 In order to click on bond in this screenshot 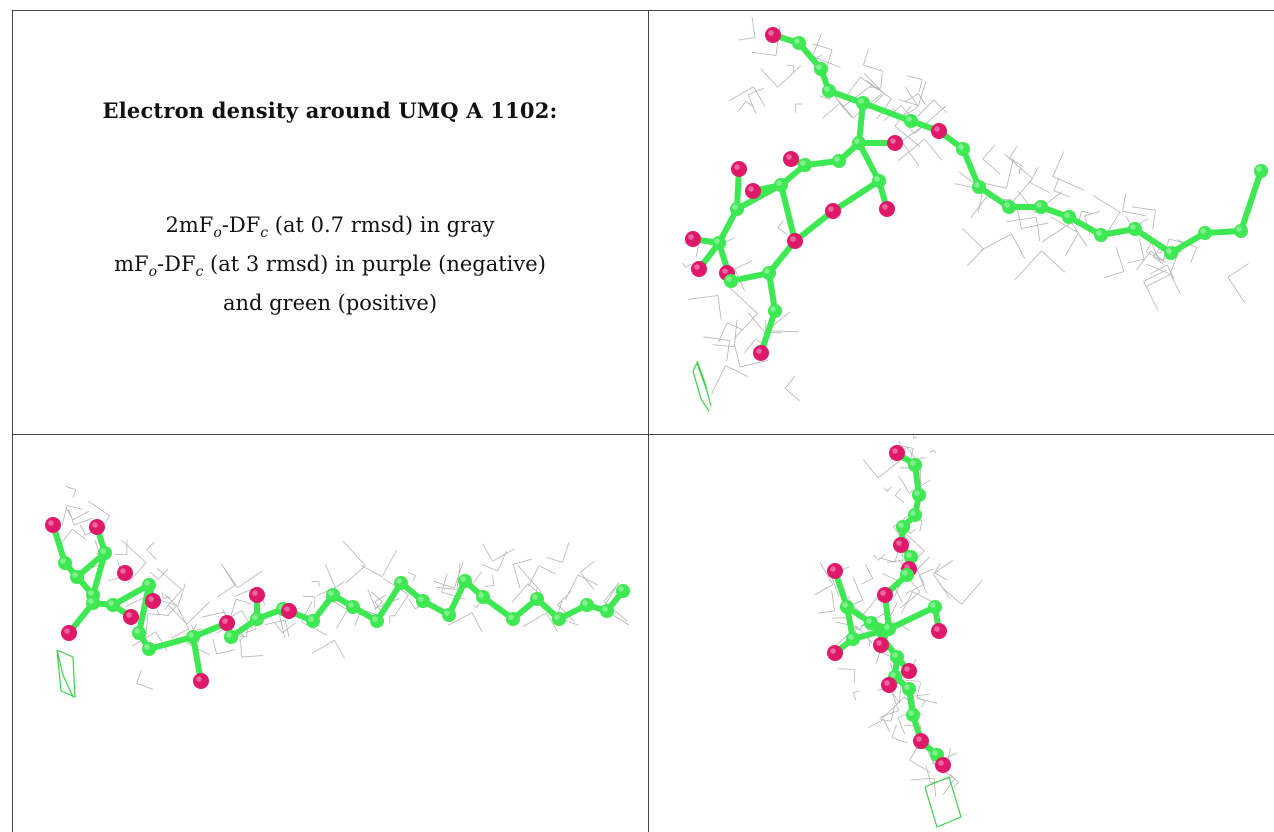, I will do `click(389, 602)`.